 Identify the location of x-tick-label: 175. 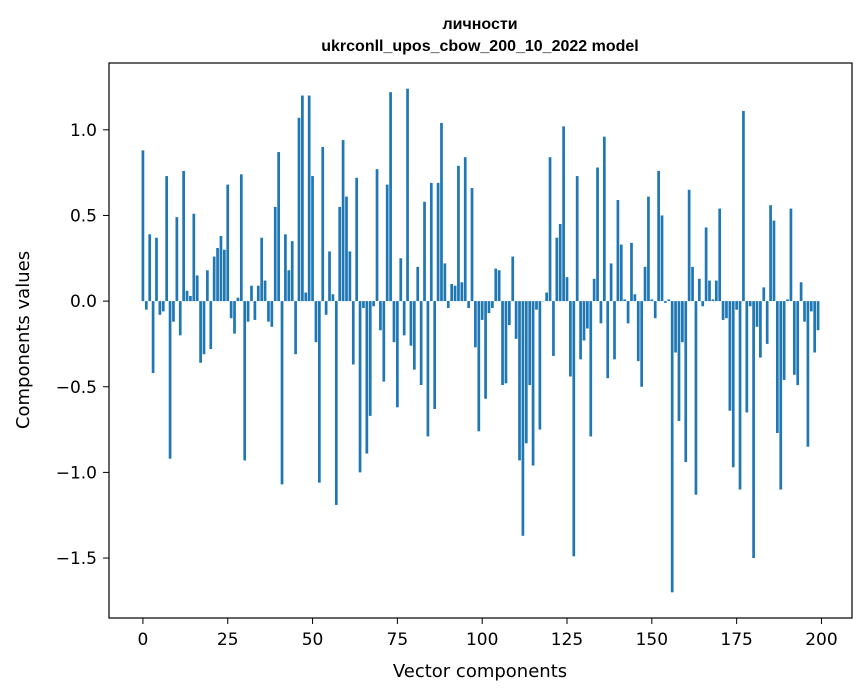
(736, 640).